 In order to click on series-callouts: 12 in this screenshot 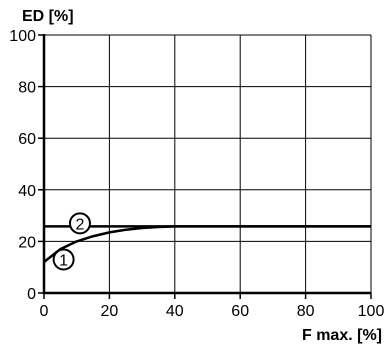, I will do `click(71, 241)`.